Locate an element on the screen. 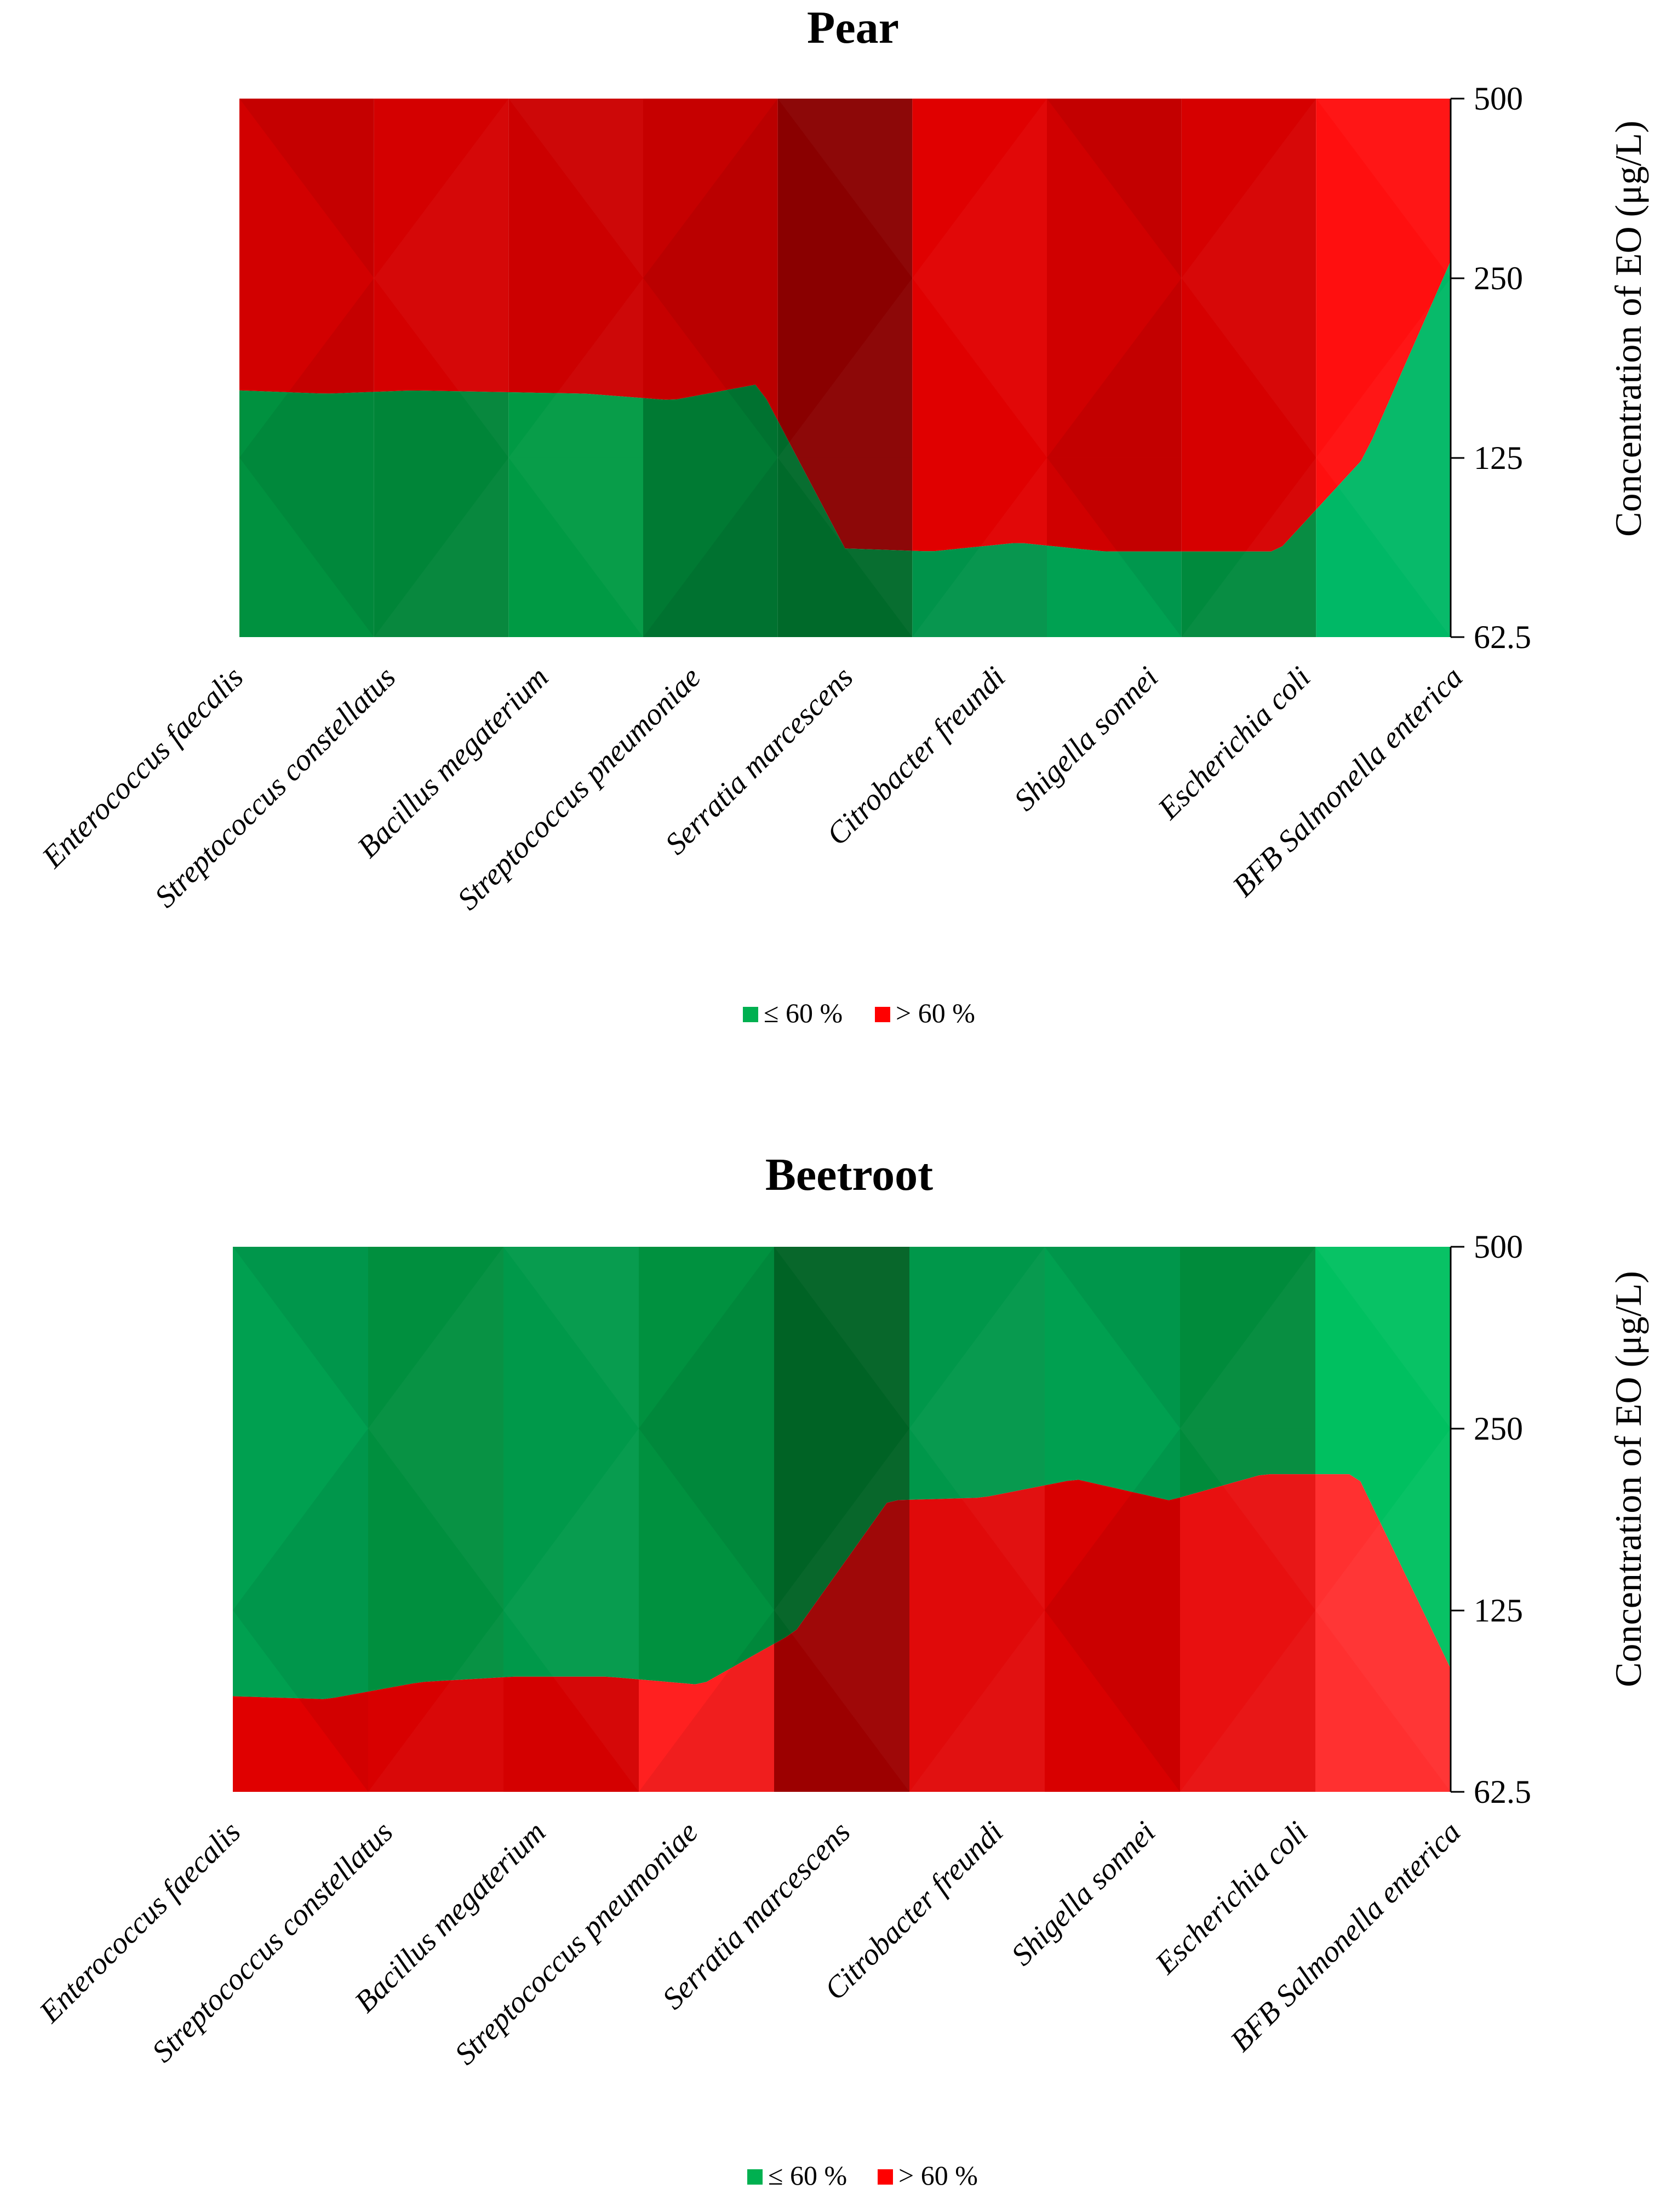  chart-title: Pear is located at coordinates (853, 27).